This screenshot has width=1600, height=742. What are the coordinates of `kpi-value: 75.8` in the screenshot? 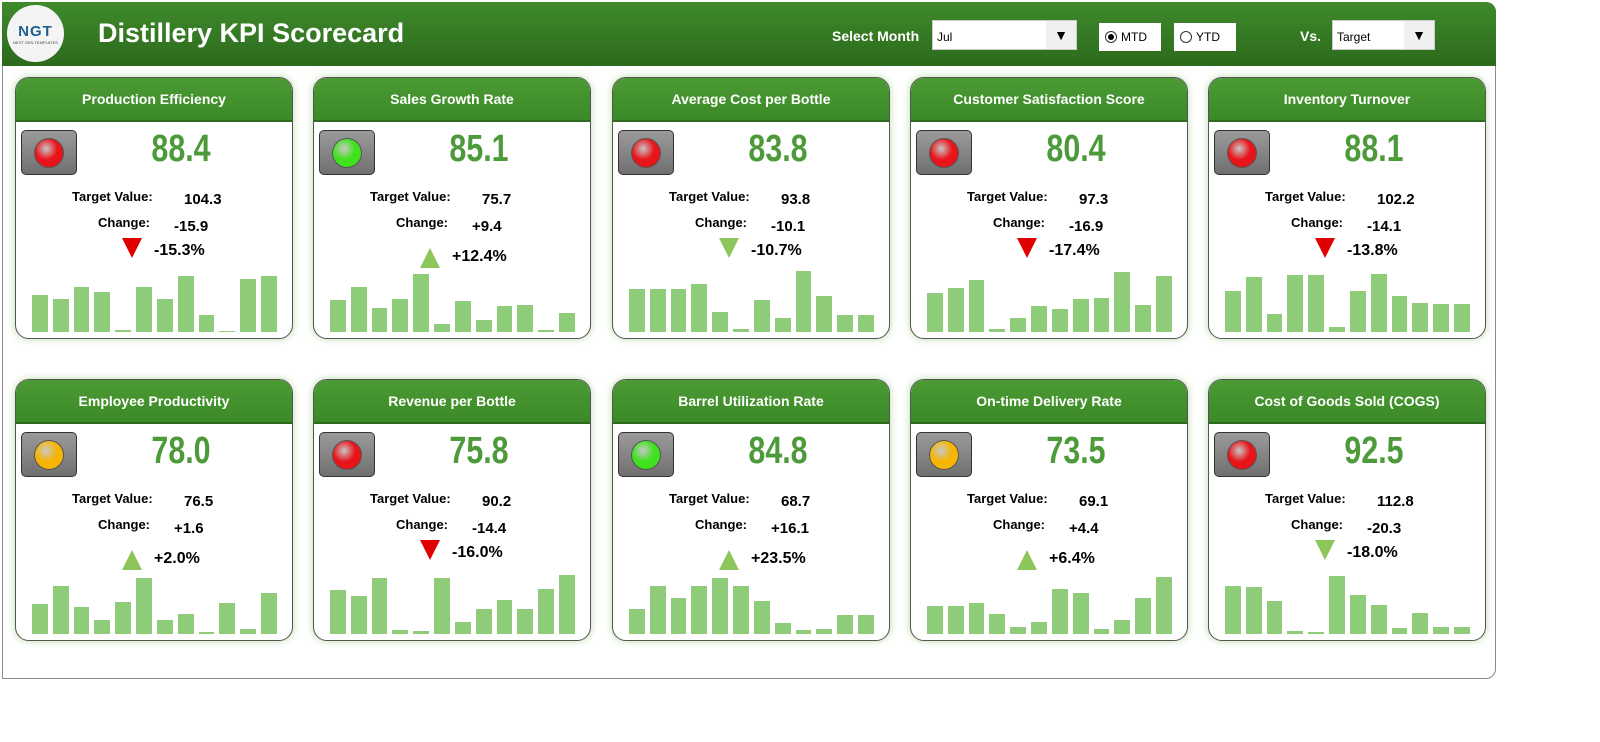 It's located at (479, 451).